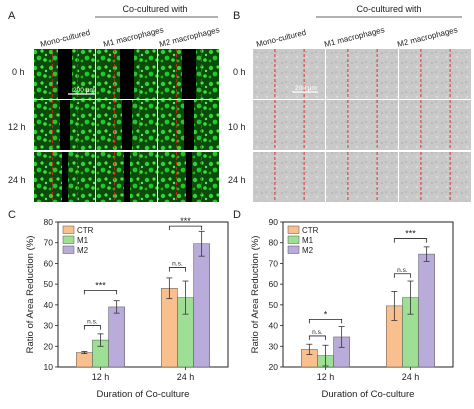 Image resolution: width=474 pixels, height=409 pixels. What do you see at coordinates (237, 180) in the screenshot?
I see `panel-b-row-label: 24 h` at bounding box center [237, 180].